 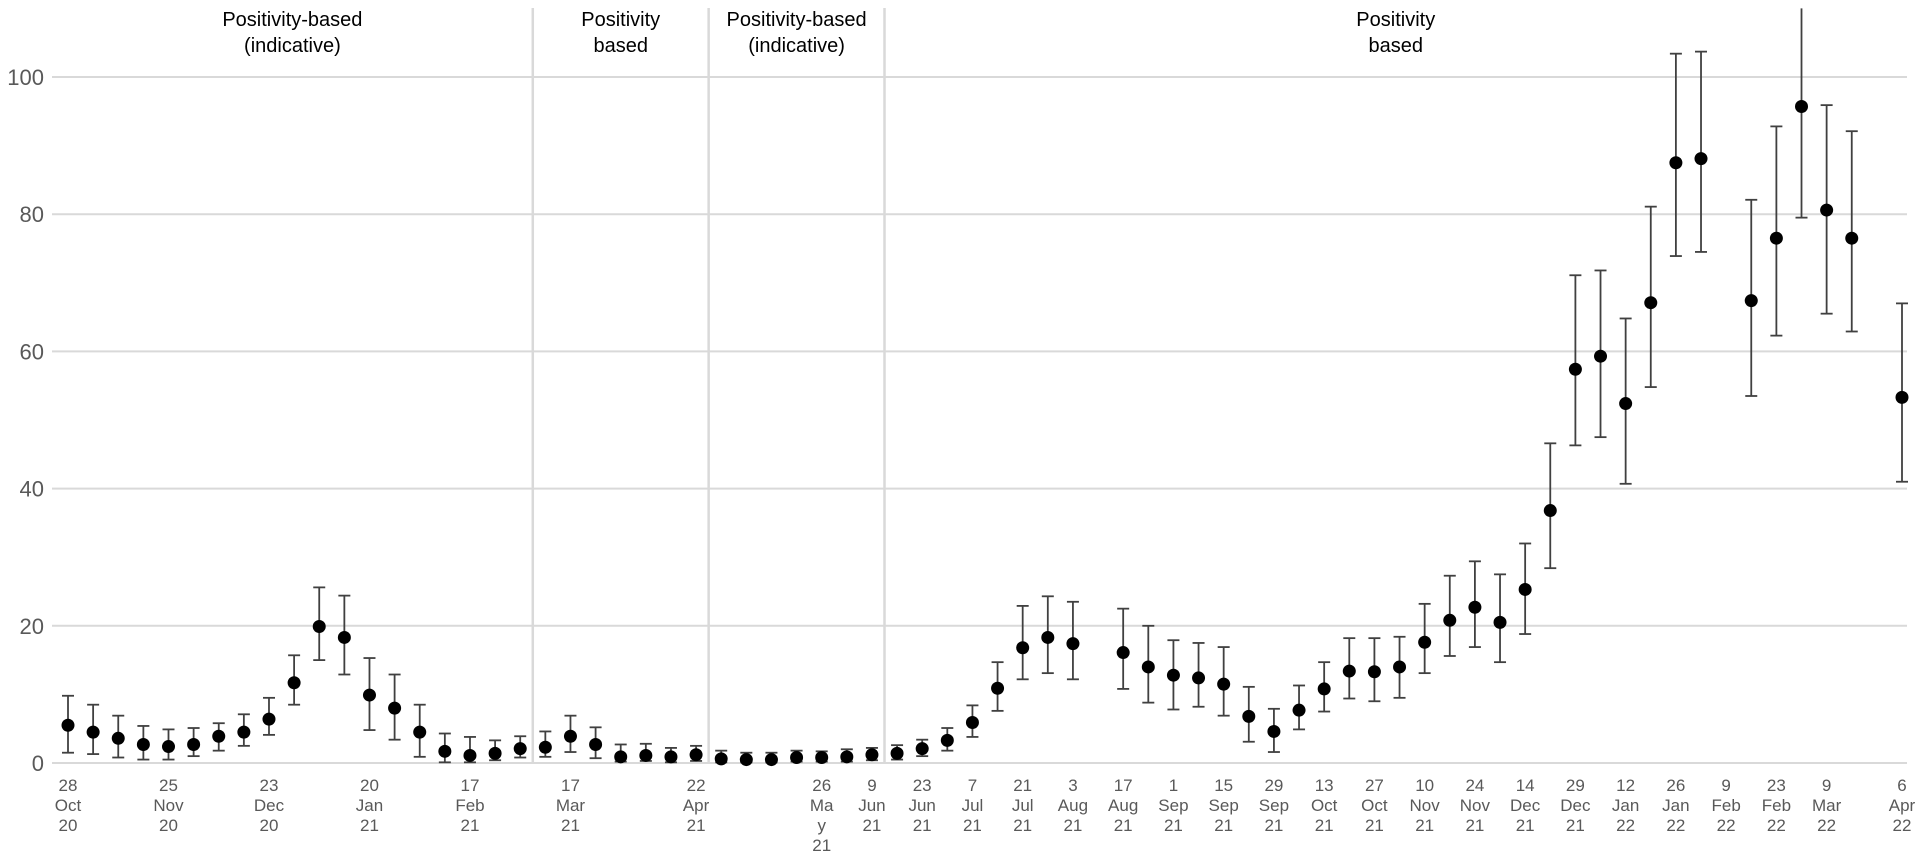 What do you see at coordinates (1801, 113) in the screenshot?
I see `error-bar` at bounding box center [1801, 113].